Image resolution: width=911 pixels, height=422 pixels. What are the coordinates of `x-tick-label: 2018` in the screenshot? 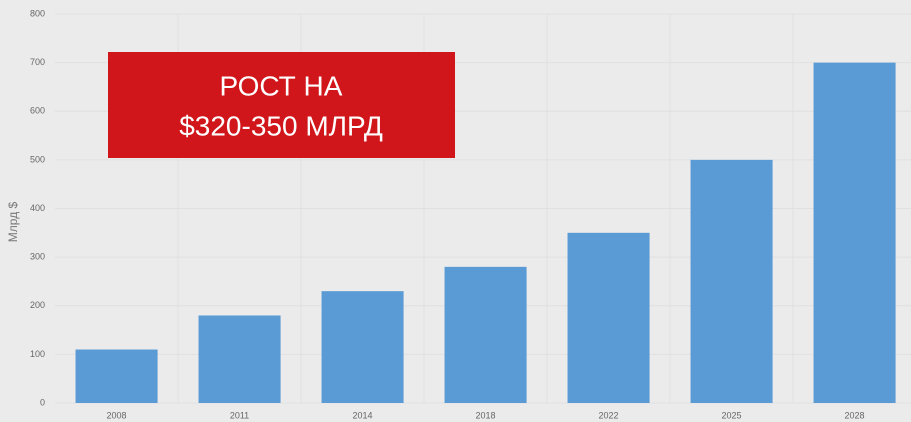 It's located at (485, 415).